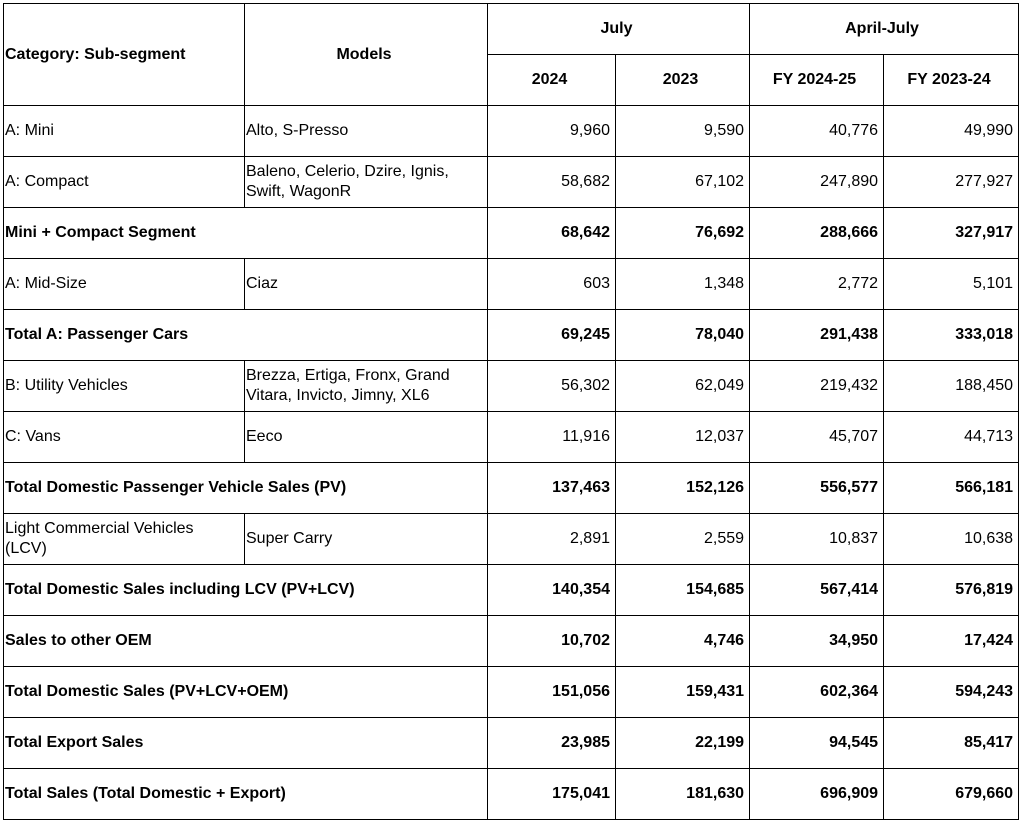 This screenshot has width=1021, height=822. Describe the element at coordinates (682, 131) in the screenshot. I see `value-cell: 9,590` at that location.